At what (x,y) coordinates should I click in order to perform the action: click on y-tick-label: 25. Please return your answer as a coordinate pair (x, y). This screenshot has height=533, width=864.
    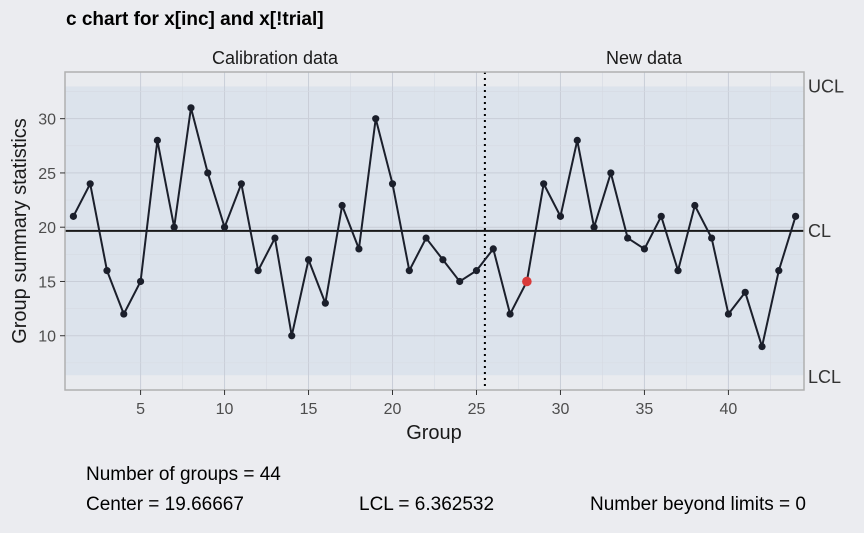
    Looking at the image, I should click on (47, 174).